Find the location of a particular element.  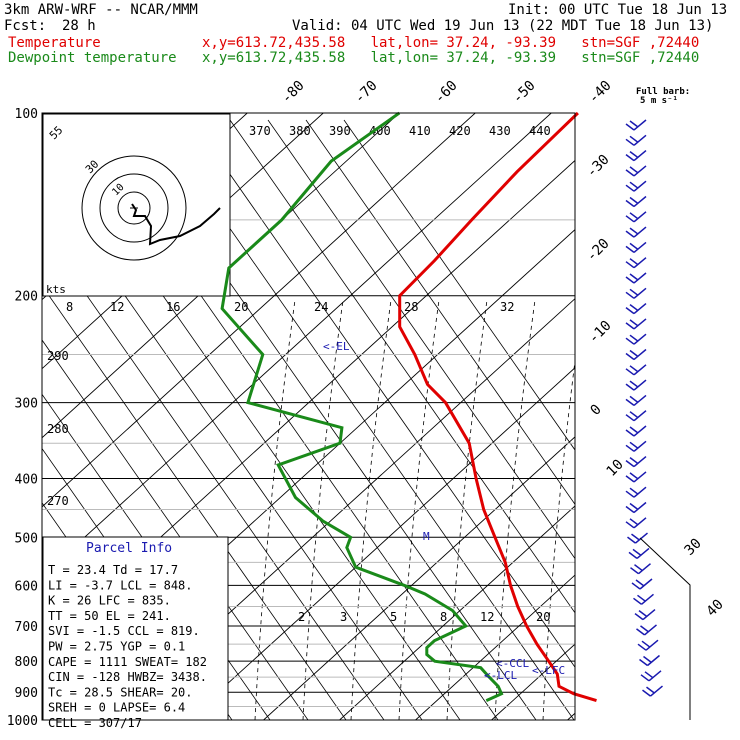

theta-label: 400 is located at coordinates (380, 131).